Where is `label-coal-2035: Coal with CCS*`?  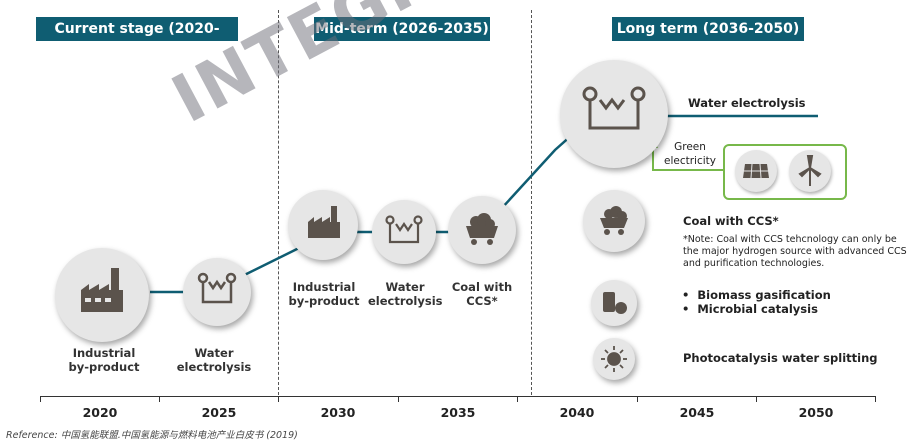 label-coal-2035: Coal with CCS* is located at coordinates (482, 294).